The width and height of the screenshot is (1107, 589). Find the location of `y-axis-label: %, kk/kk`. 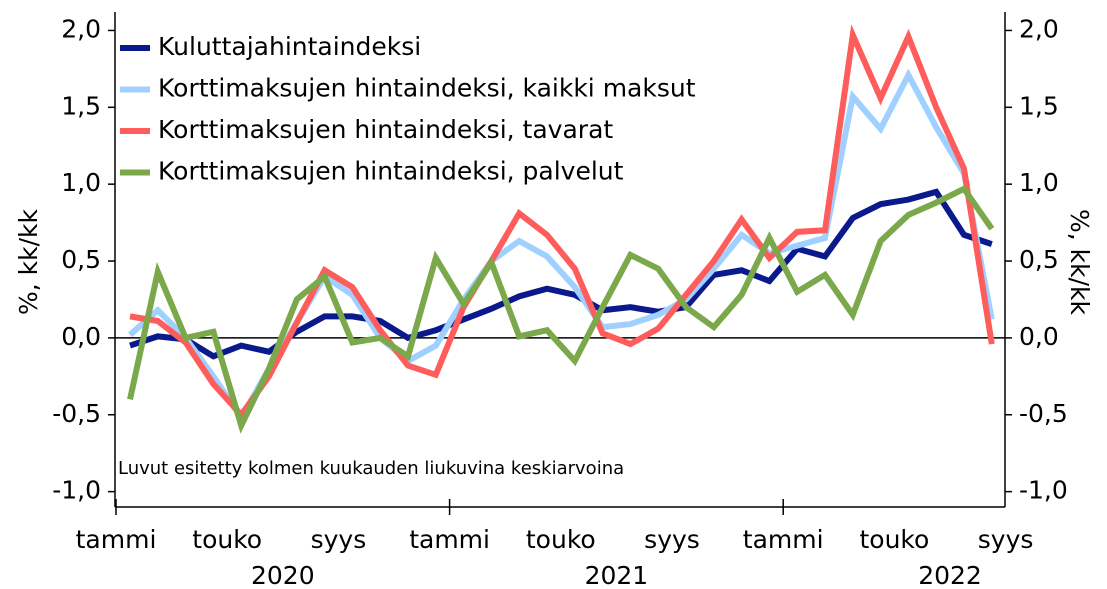

y-axis-label: %, kk/kk is located at coordinates (28, 261).